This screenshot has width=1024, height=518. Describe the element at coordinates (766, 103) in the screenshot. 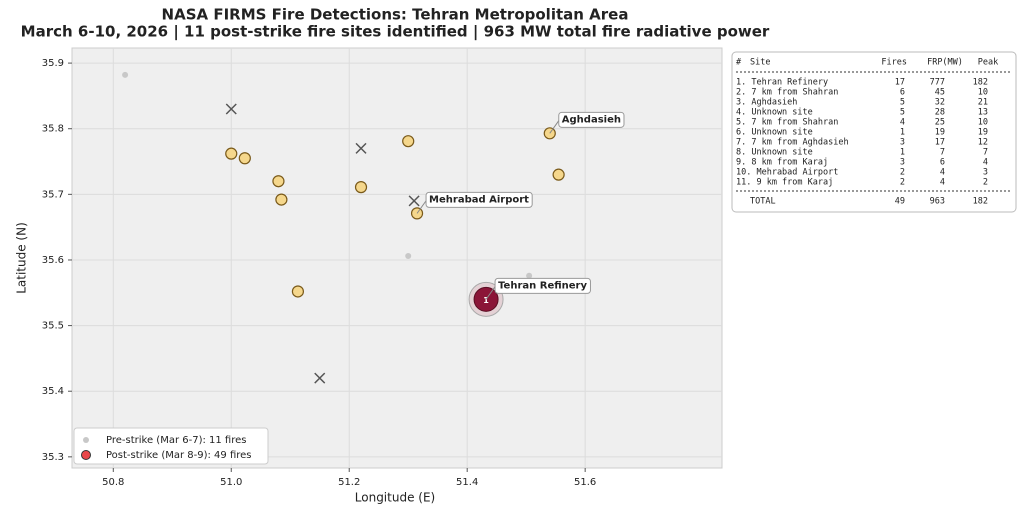

I see `table-cell: 3. Aghdasieh` at that location.